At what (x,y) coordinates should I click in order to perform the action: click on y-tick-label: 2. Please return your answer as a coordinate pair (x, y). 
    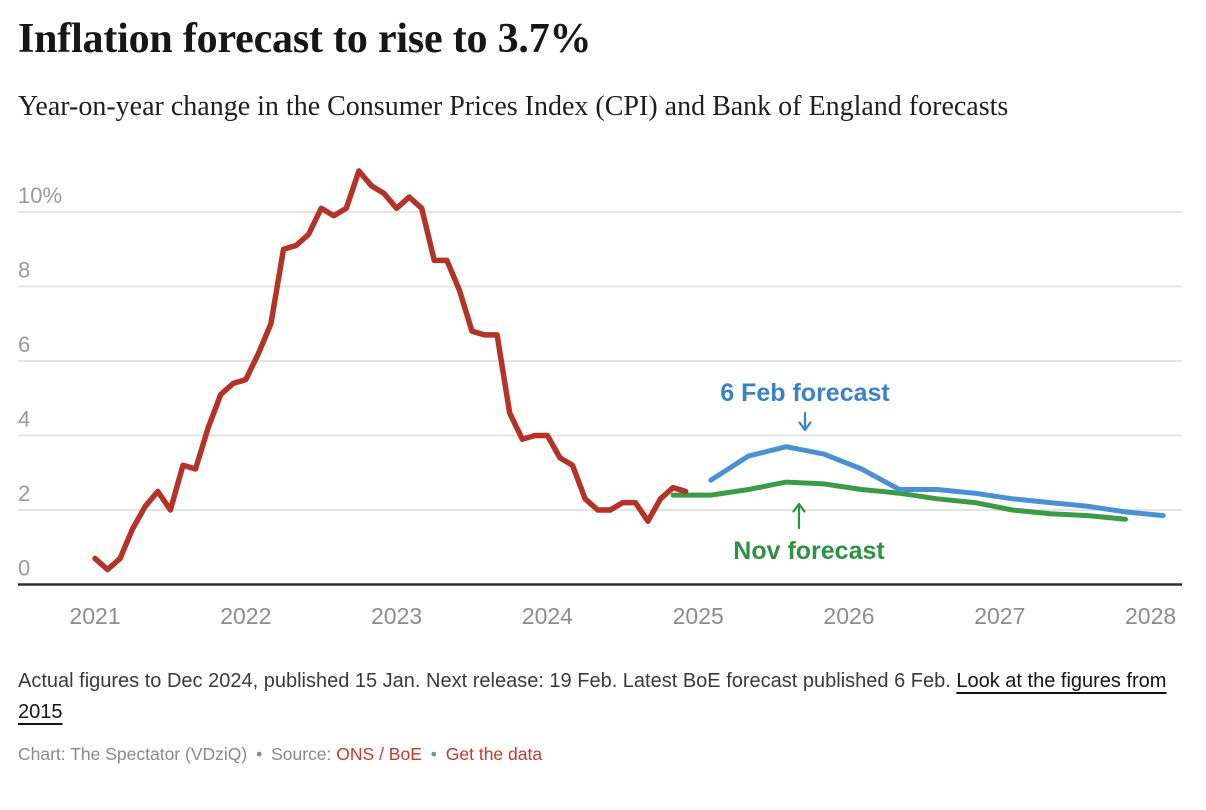
    Looking at the image, I should click on (24, 493).